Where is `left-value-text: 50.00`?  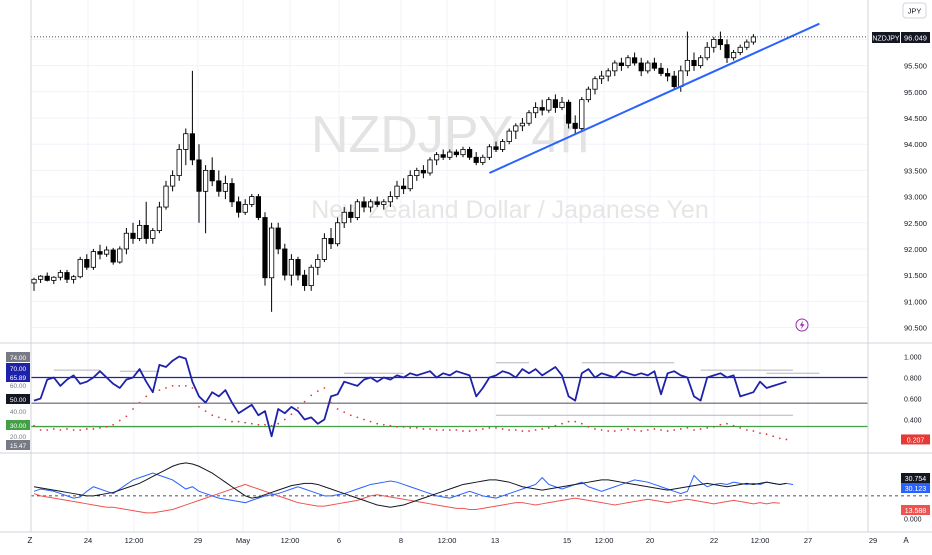 left-value-text: 50.00 is located at coordinates (18, 400).